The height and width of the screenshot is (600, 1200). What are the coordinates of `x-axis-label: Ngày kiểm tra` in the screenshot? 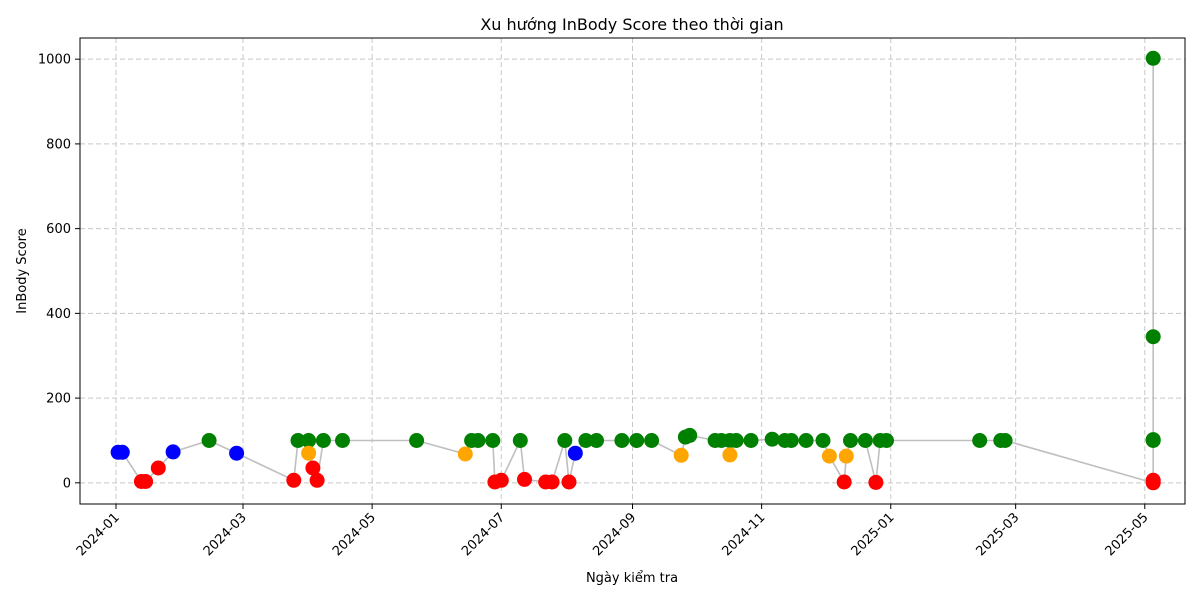 It's located at (632, 578).